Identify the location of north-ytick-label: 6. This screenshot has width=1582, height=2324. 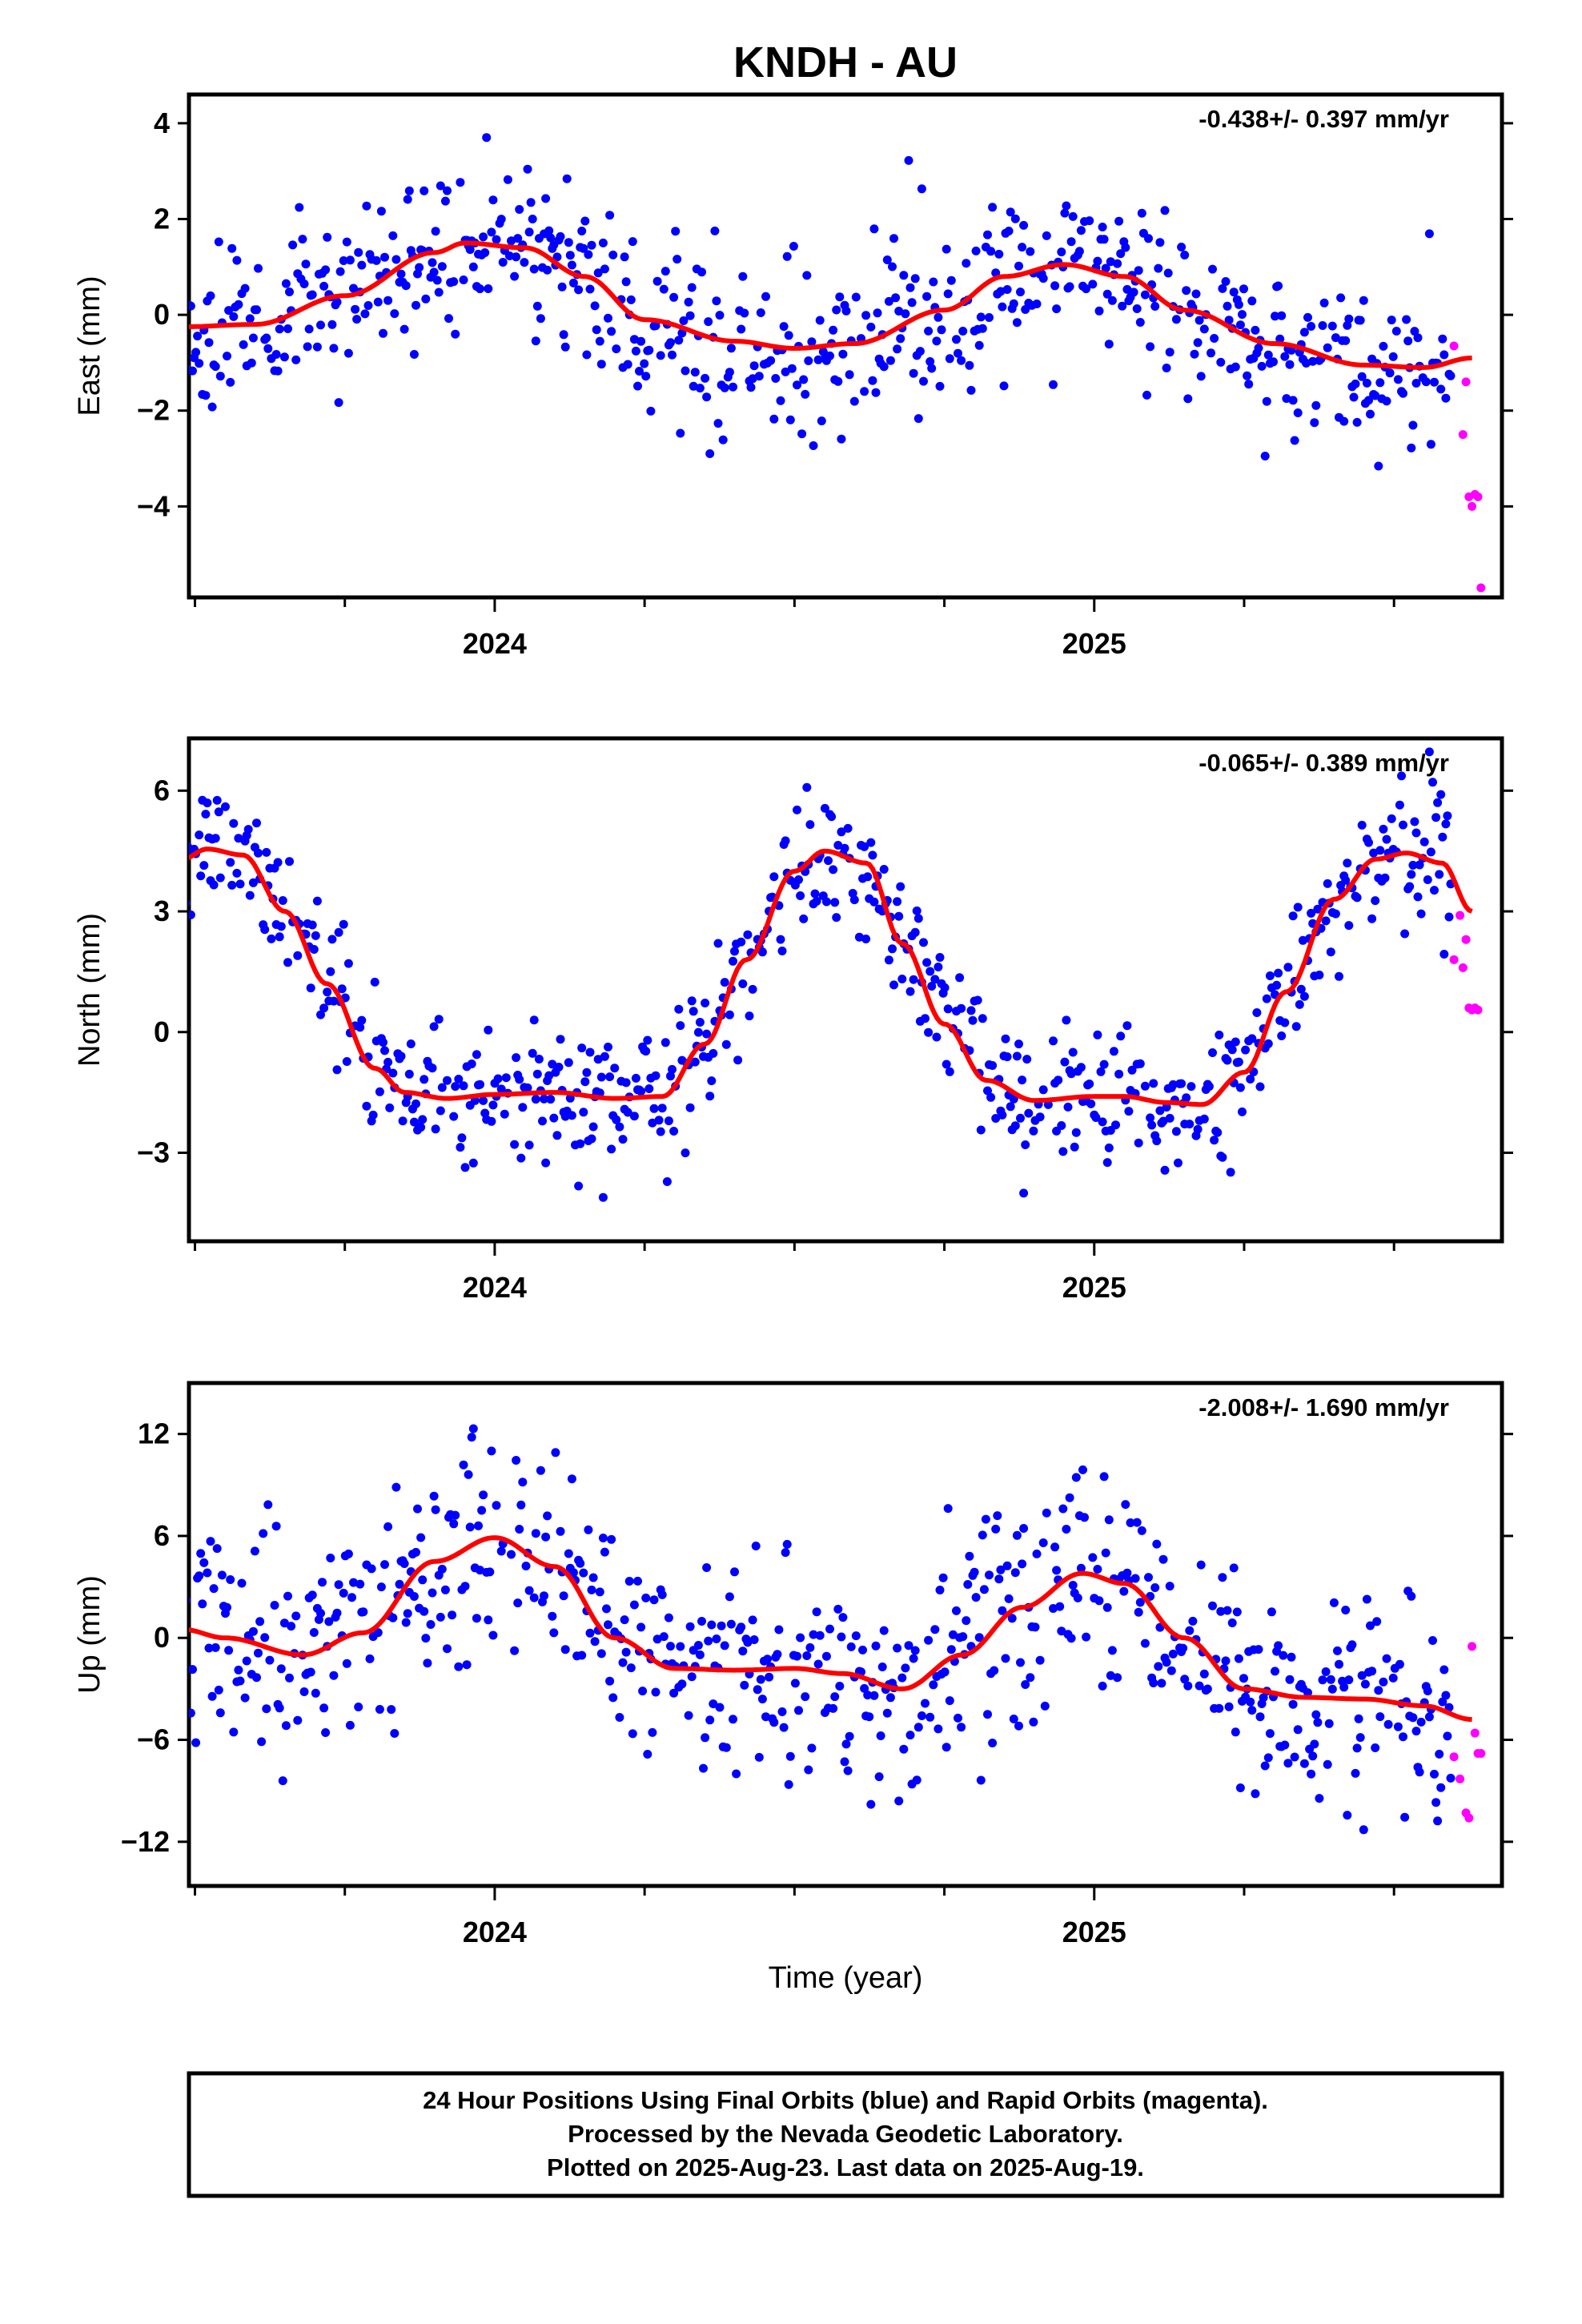
(162, 790).